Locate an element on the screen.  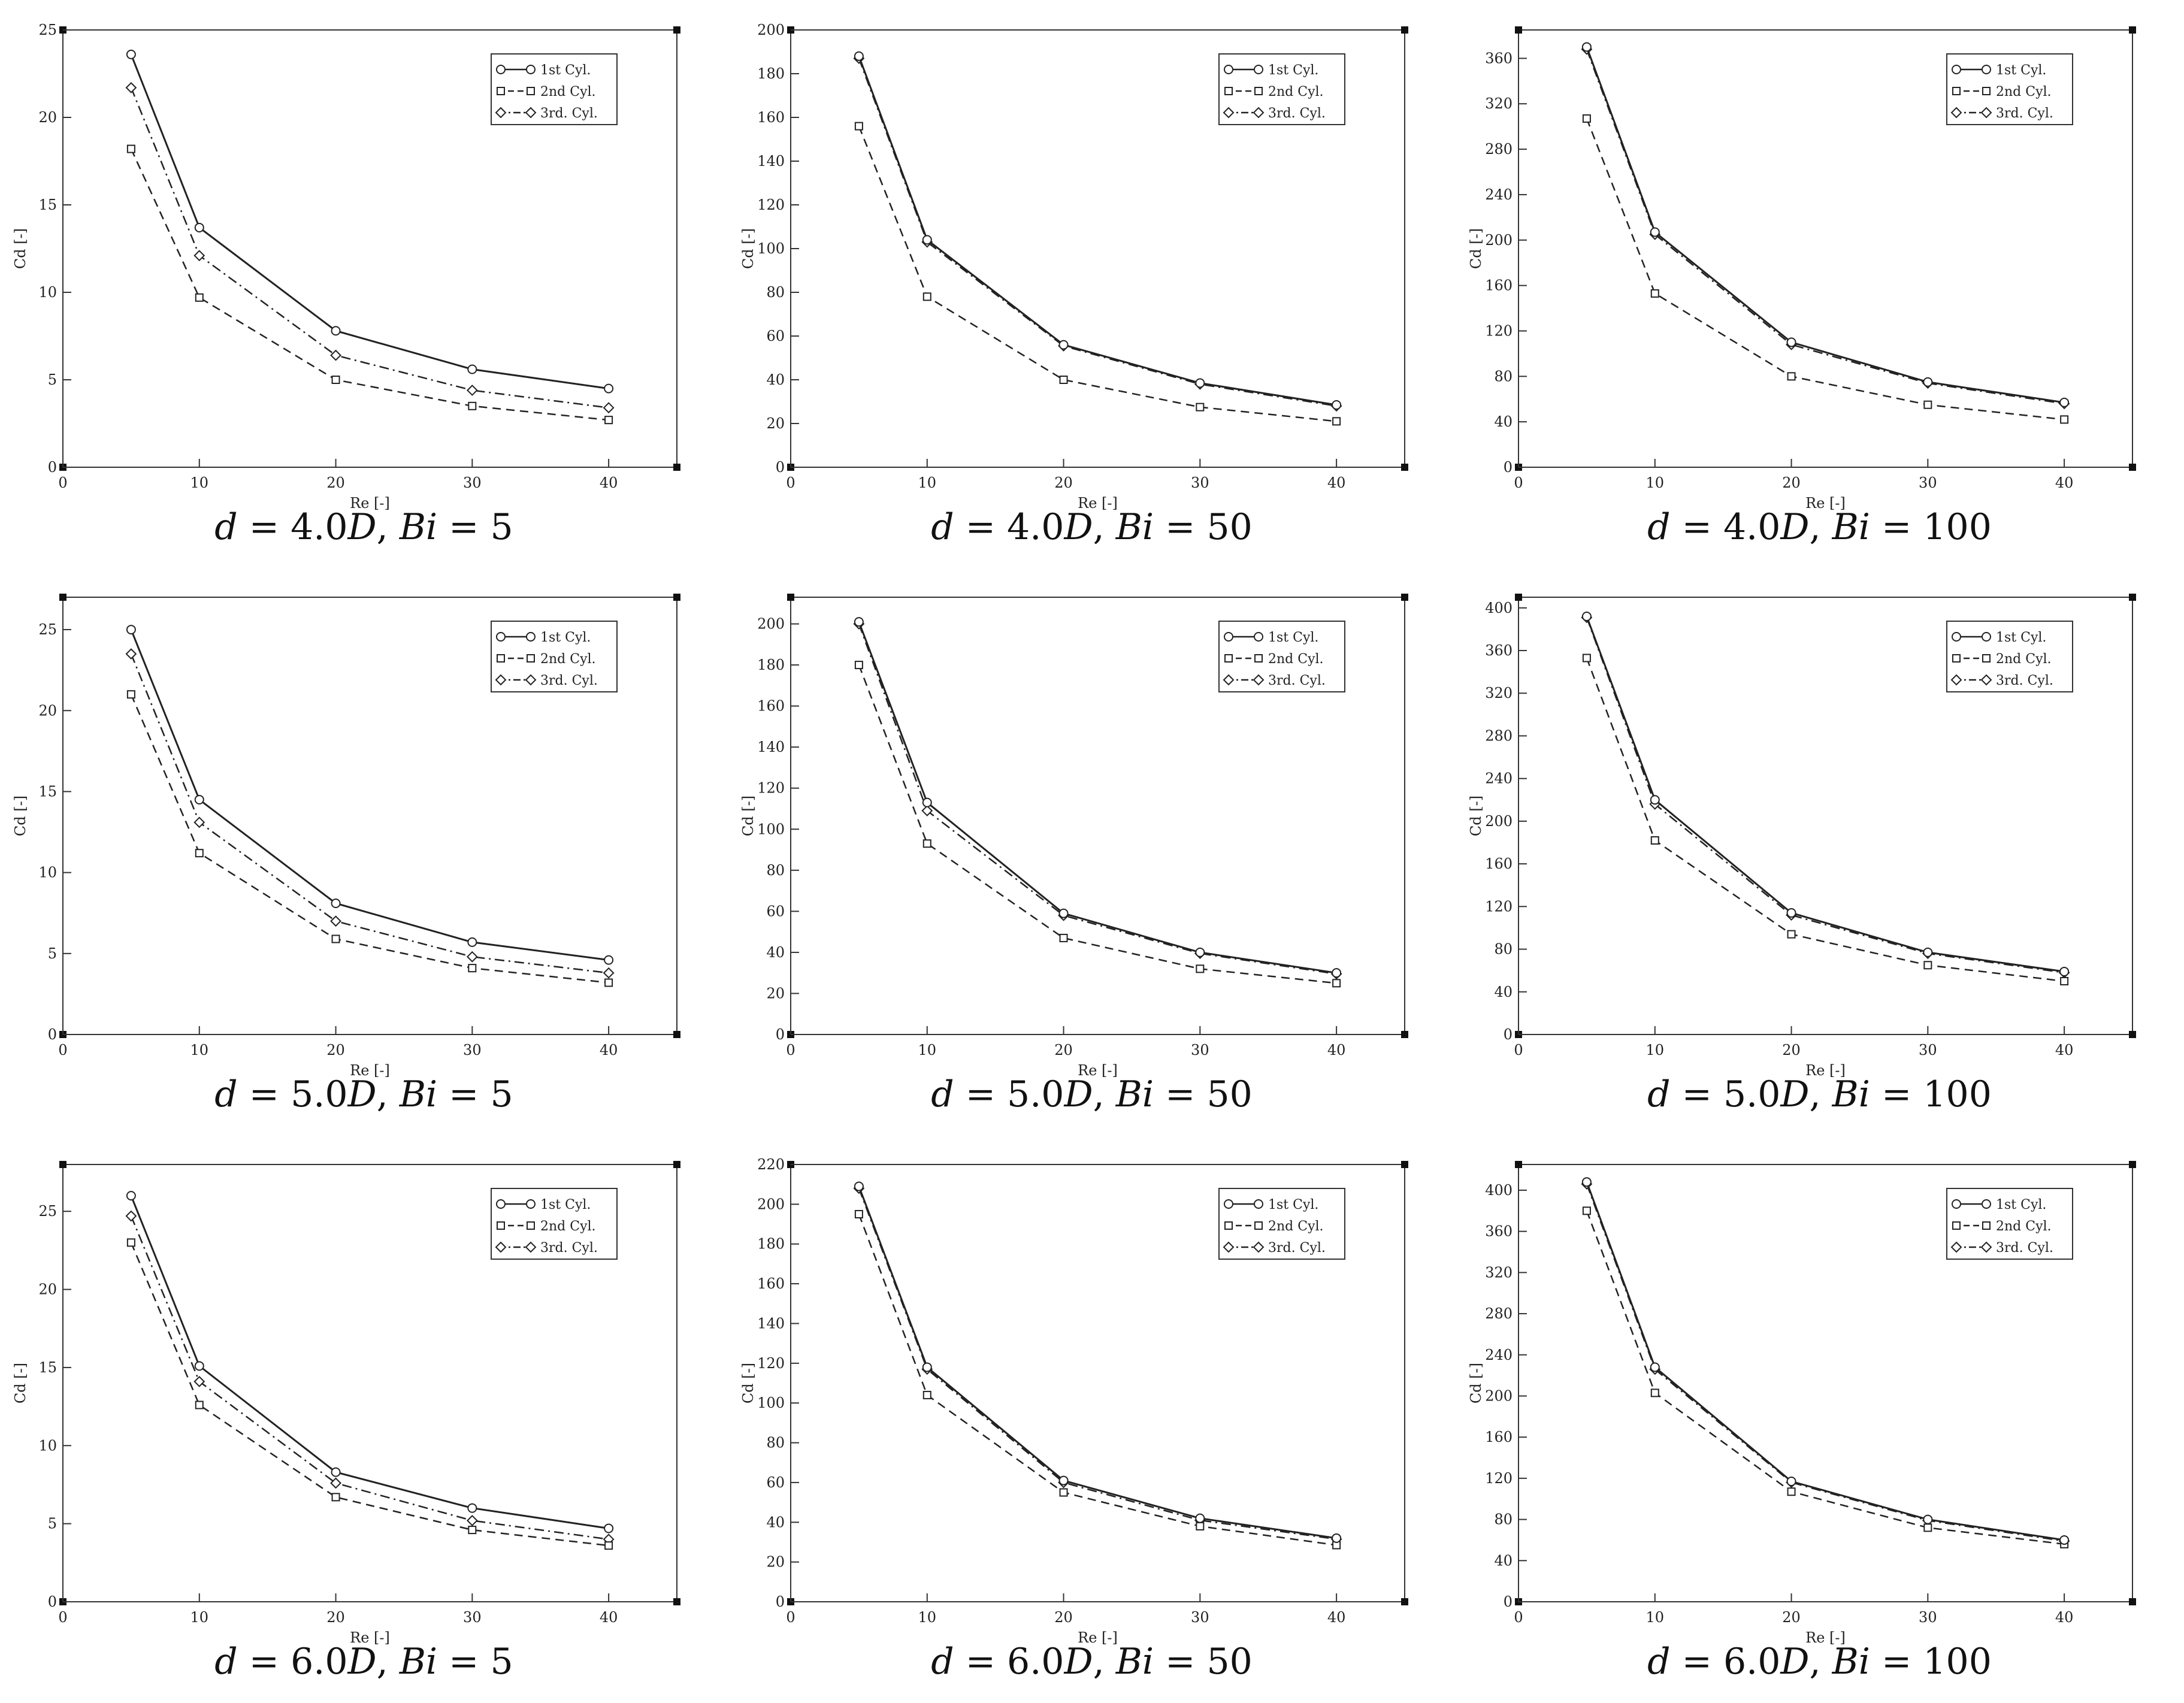
caption-bi: 50 is located at coordinates (1230, 1094).